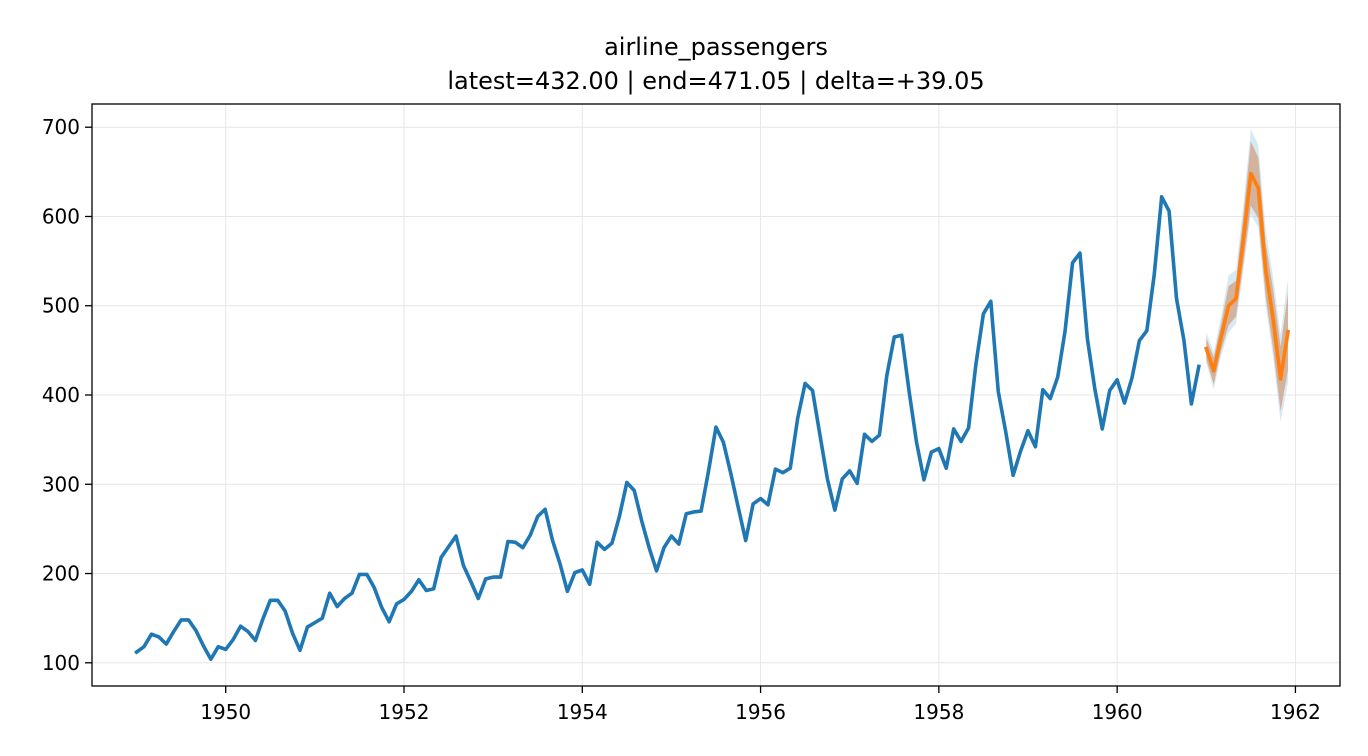 Image resolution: width=1368 pixels, height=756 pixels. What do you see at coordinates (1117, 712) in the screenshot?
I see `x-tick-label: 1960` at bounding box center [1117, 712].